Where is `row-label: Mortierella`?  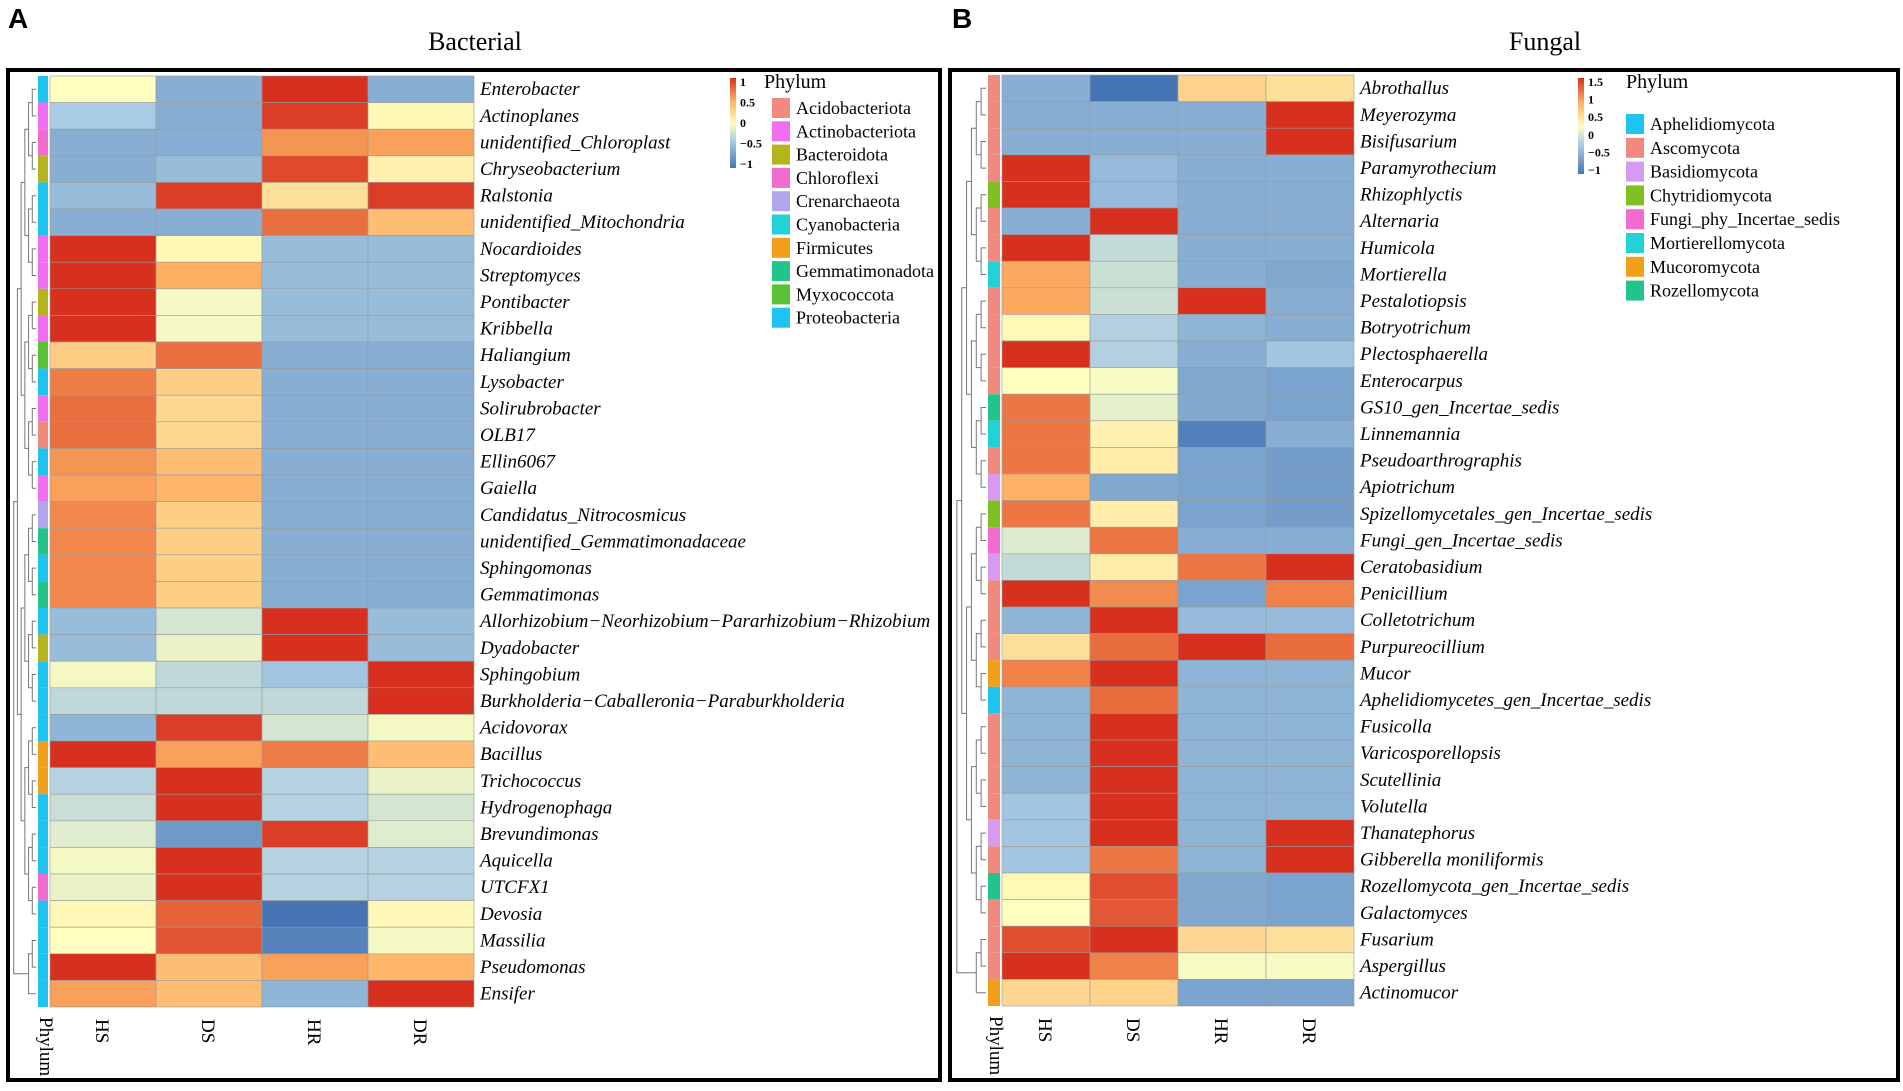 row-label: Mortierella is located at coordinates (1403, 274).